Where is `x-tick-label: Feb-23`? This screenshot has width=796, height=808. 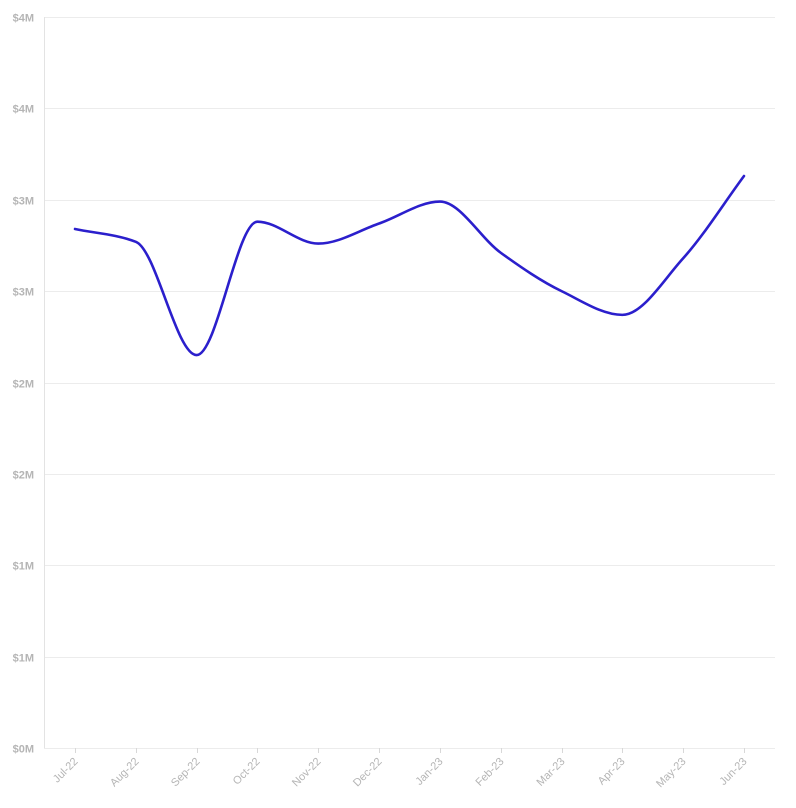
x-tick-label: Feb-23 is located at coordinates (489, 772).